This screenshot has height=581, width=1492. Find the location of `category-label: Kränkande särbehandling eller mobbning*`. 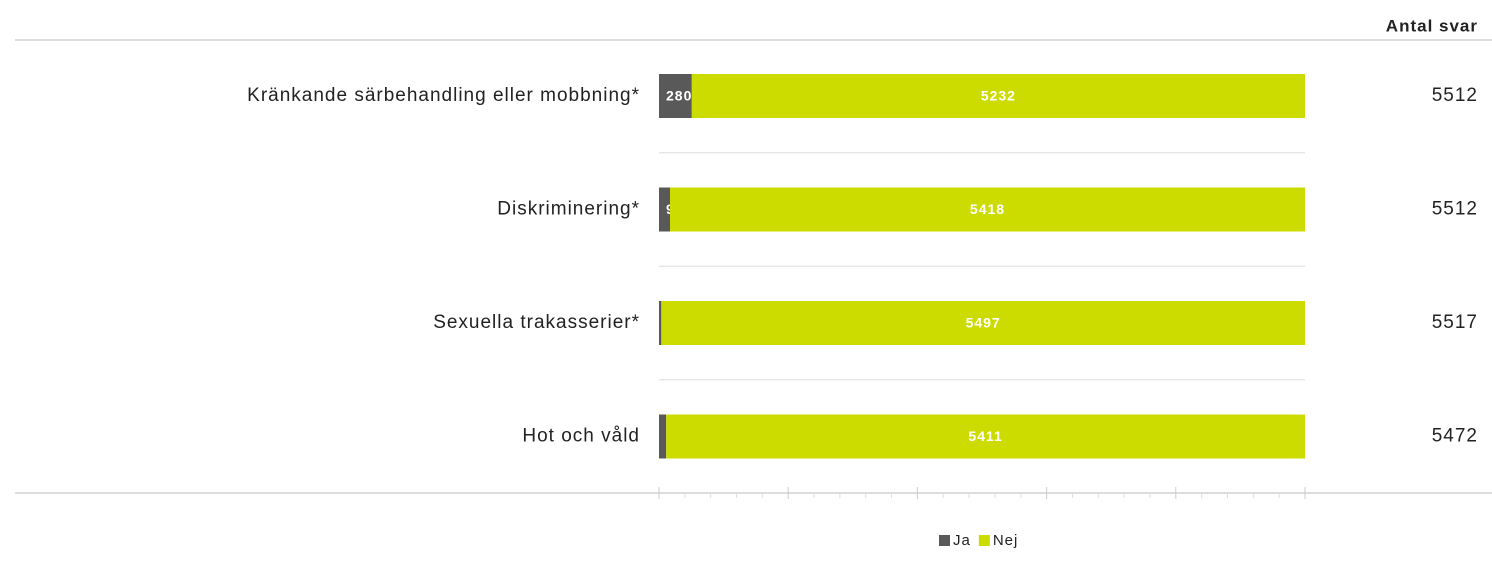

category-label: Kränkande särbehandling eller mobbning* is located at coordinates (443, 95).